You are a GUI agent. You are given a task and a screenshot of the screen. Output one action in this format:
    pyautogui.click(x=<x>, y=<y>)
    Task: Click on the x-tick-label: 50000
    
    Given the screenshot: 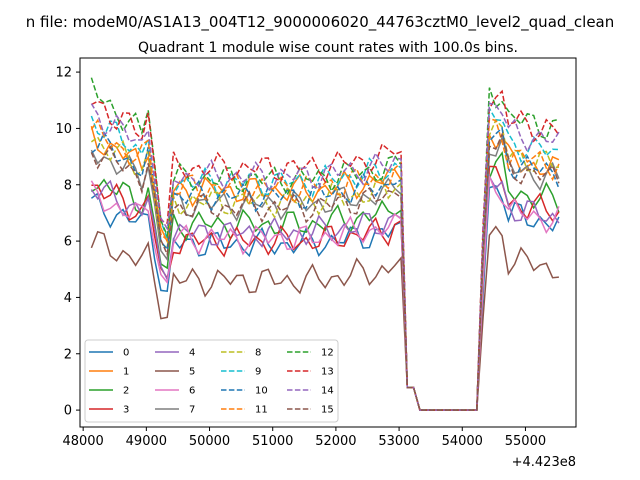 What is the action you would take?
    pyautogui.click(x=209, y=441)
    